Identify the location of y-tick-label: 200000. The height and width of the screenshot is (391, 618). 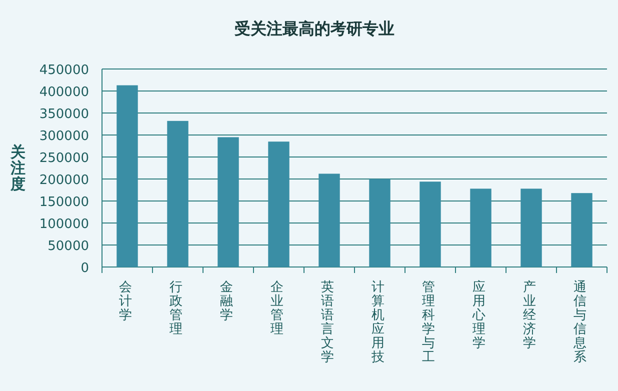
(64, 180).